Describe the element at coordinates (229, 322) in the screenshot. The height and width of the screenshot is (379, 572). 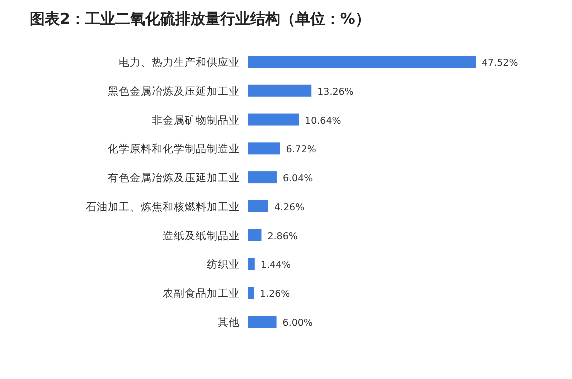
I see `y-tick-label: 其他` at that location.